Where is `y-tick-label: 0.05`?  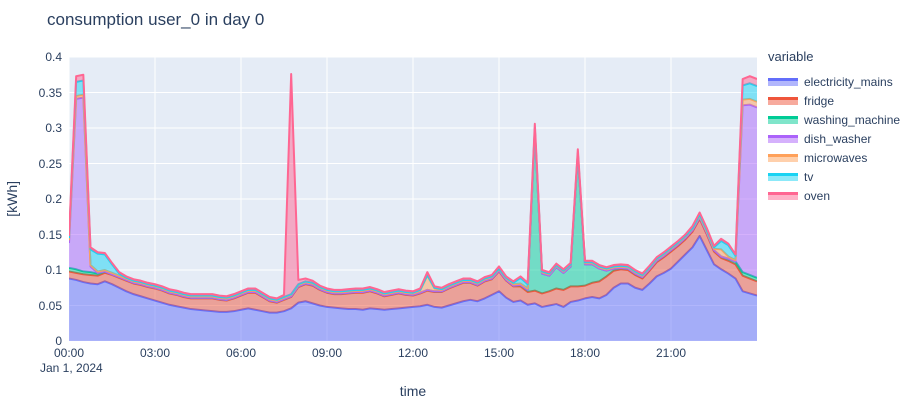
y-tick-label: 0.05 is located at coordinates (50, 305).